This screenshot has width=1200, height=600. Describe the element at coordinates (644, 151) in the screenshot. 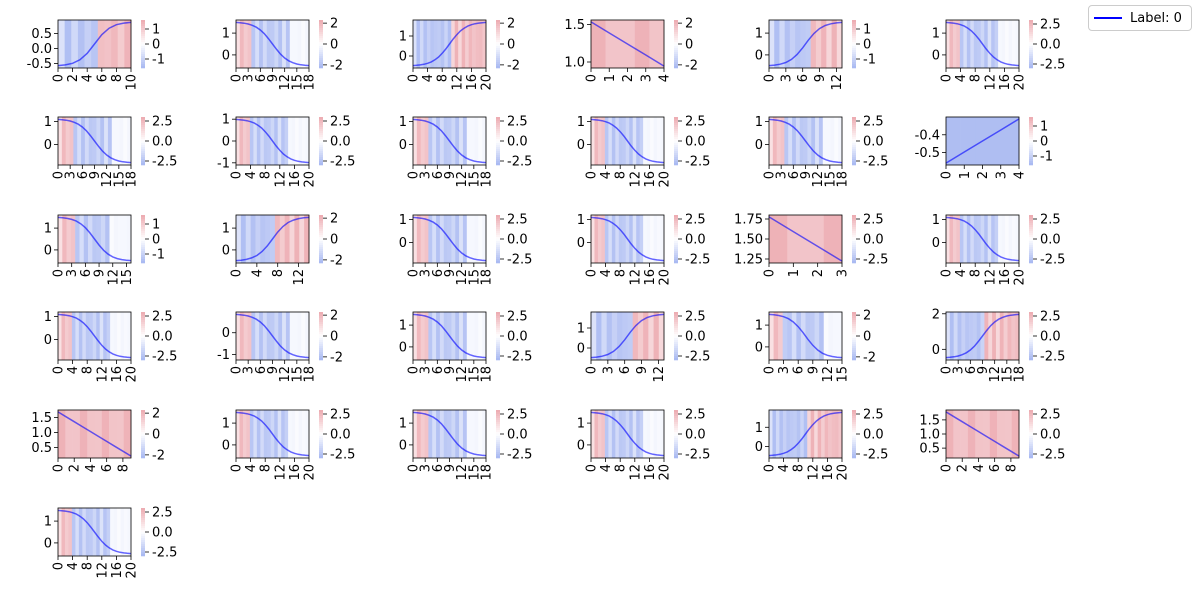

I see `subplot-10: 100 4 8 12 16 202.50.0-2.5` at that location.